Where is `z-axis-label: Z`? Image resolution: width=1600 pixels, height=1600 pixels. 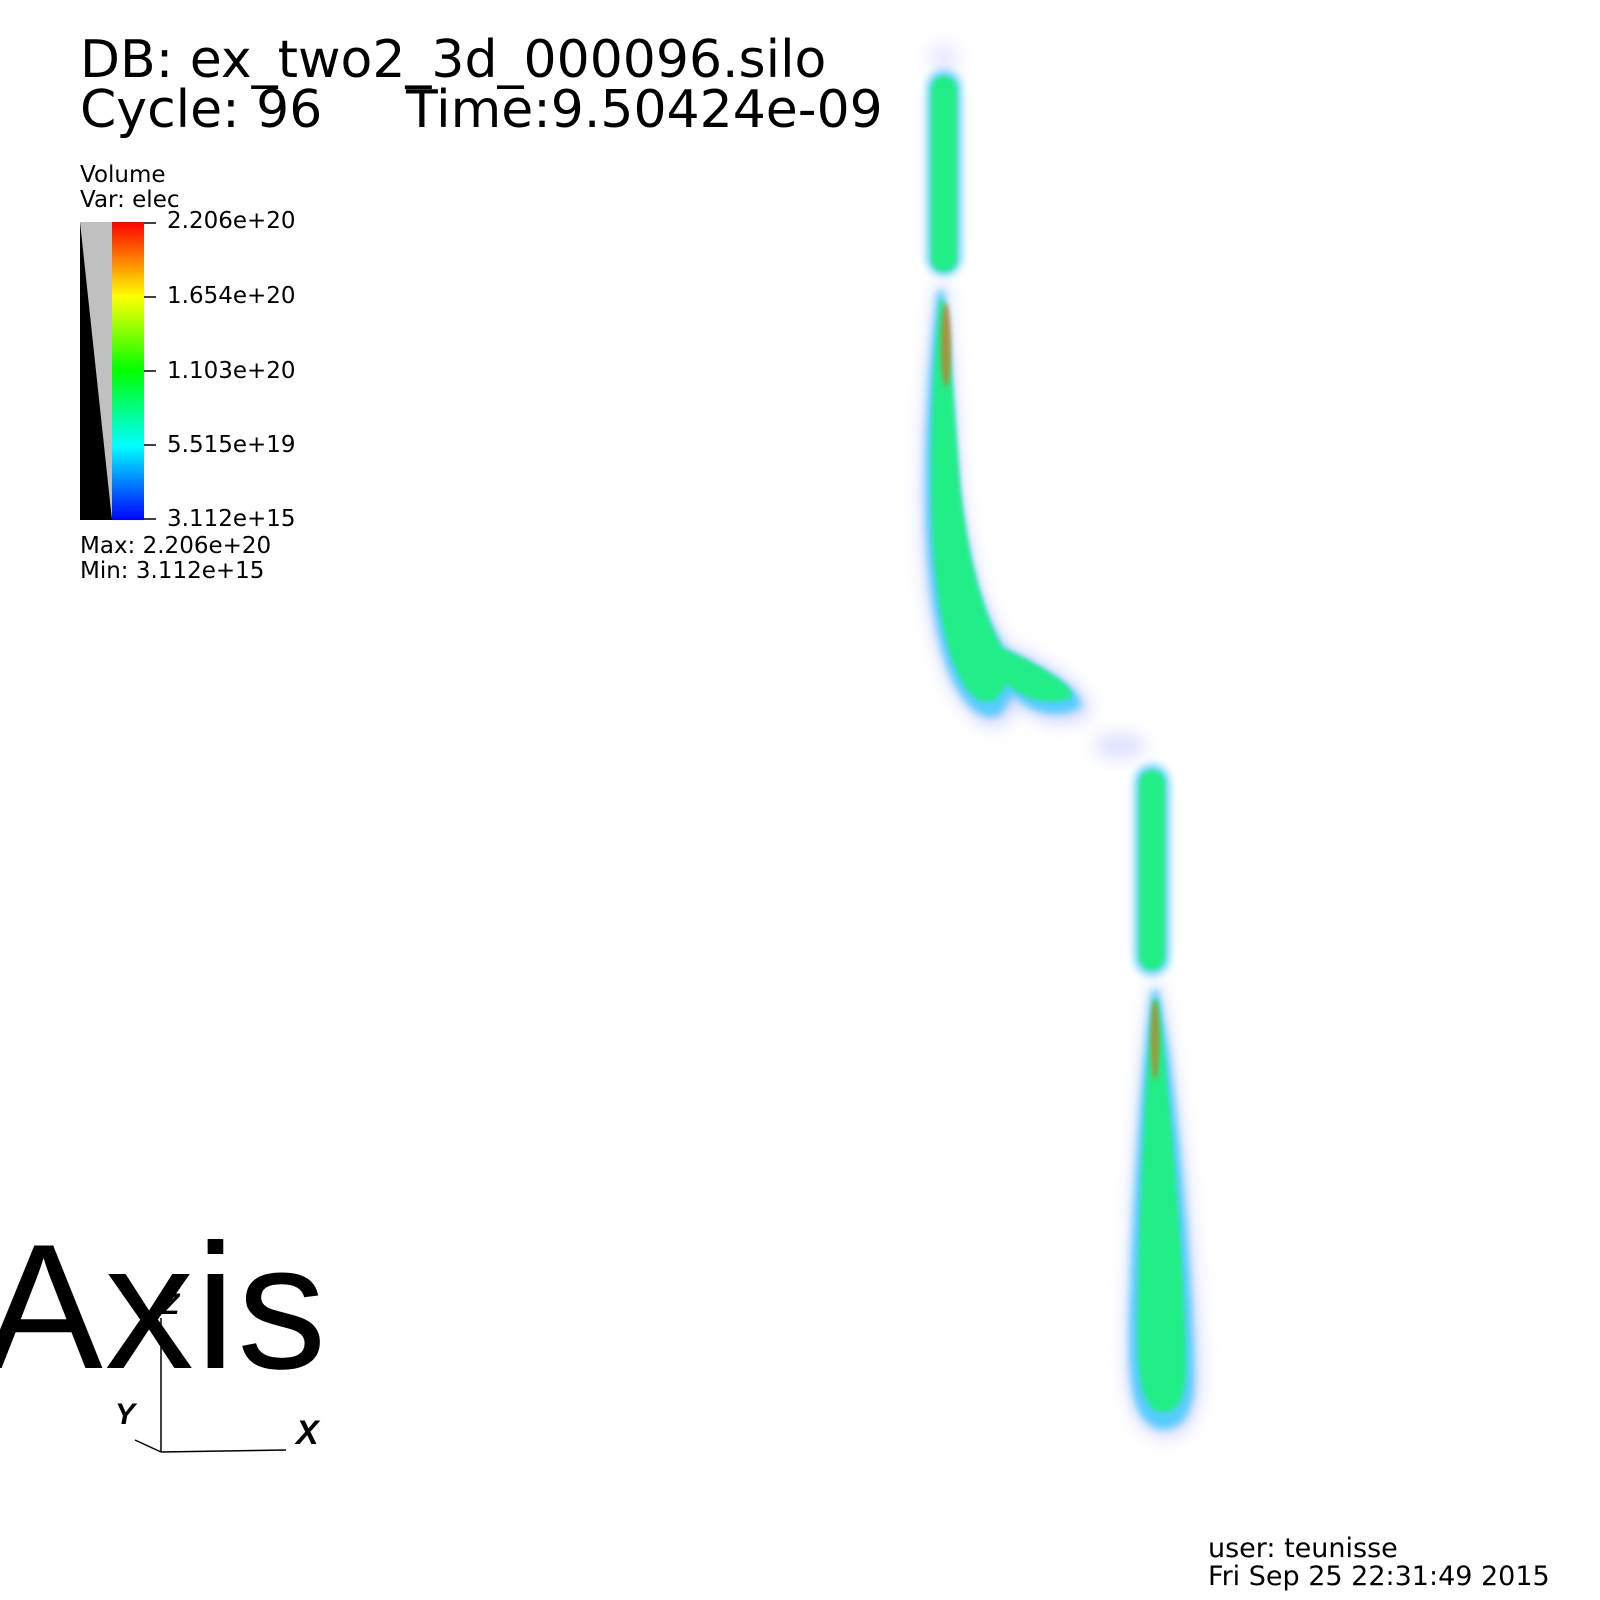 z-axis-label: Z is located at coordinates (170, 1304).